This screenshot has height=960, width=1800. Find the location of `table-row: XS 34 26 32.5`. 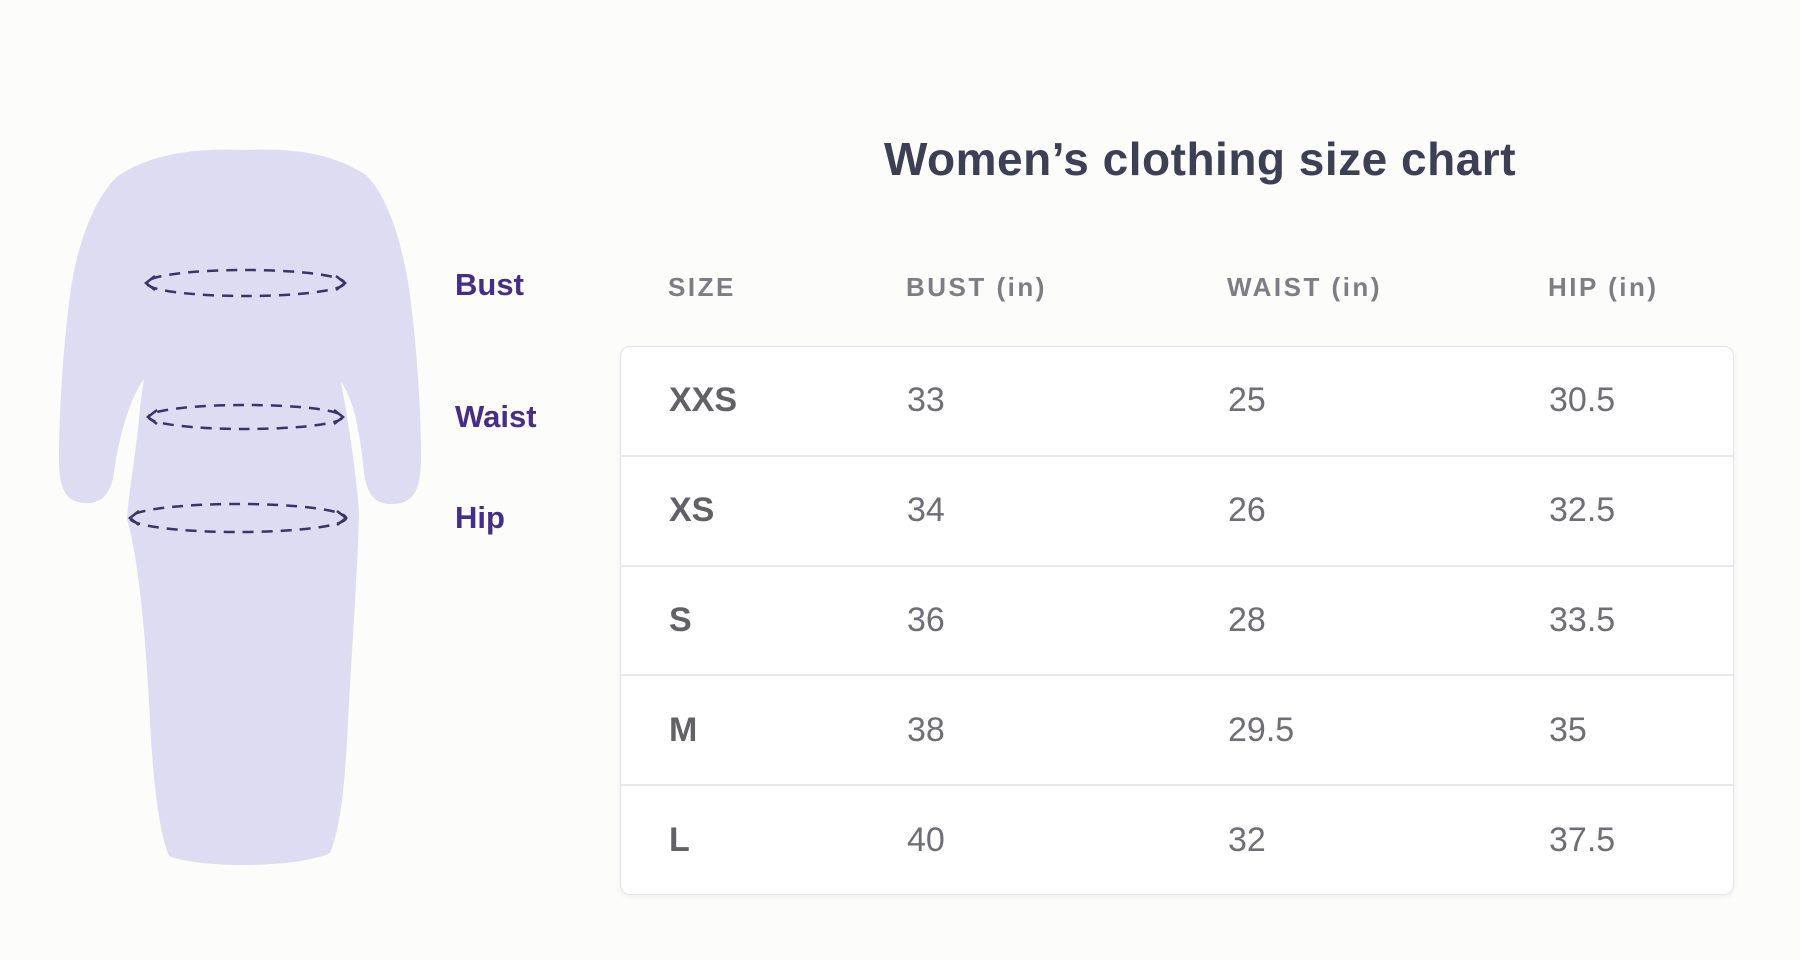

table-row: XS 34 26 32.5 is located at coordinates (1177, 509).